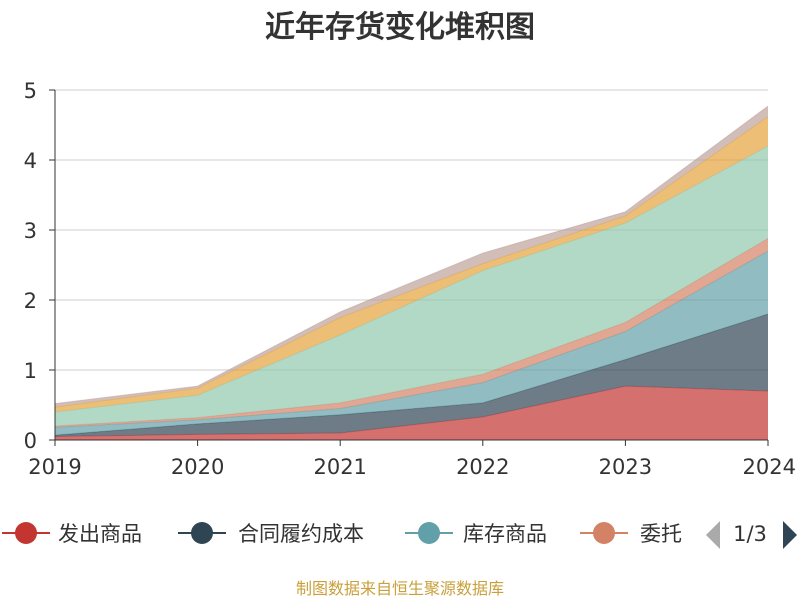  Describe the element at coordinates (399, 535) in the screenshot. I see `legend: 发出商品 合同履约成本 库存商品 委托 1/3` at that location.